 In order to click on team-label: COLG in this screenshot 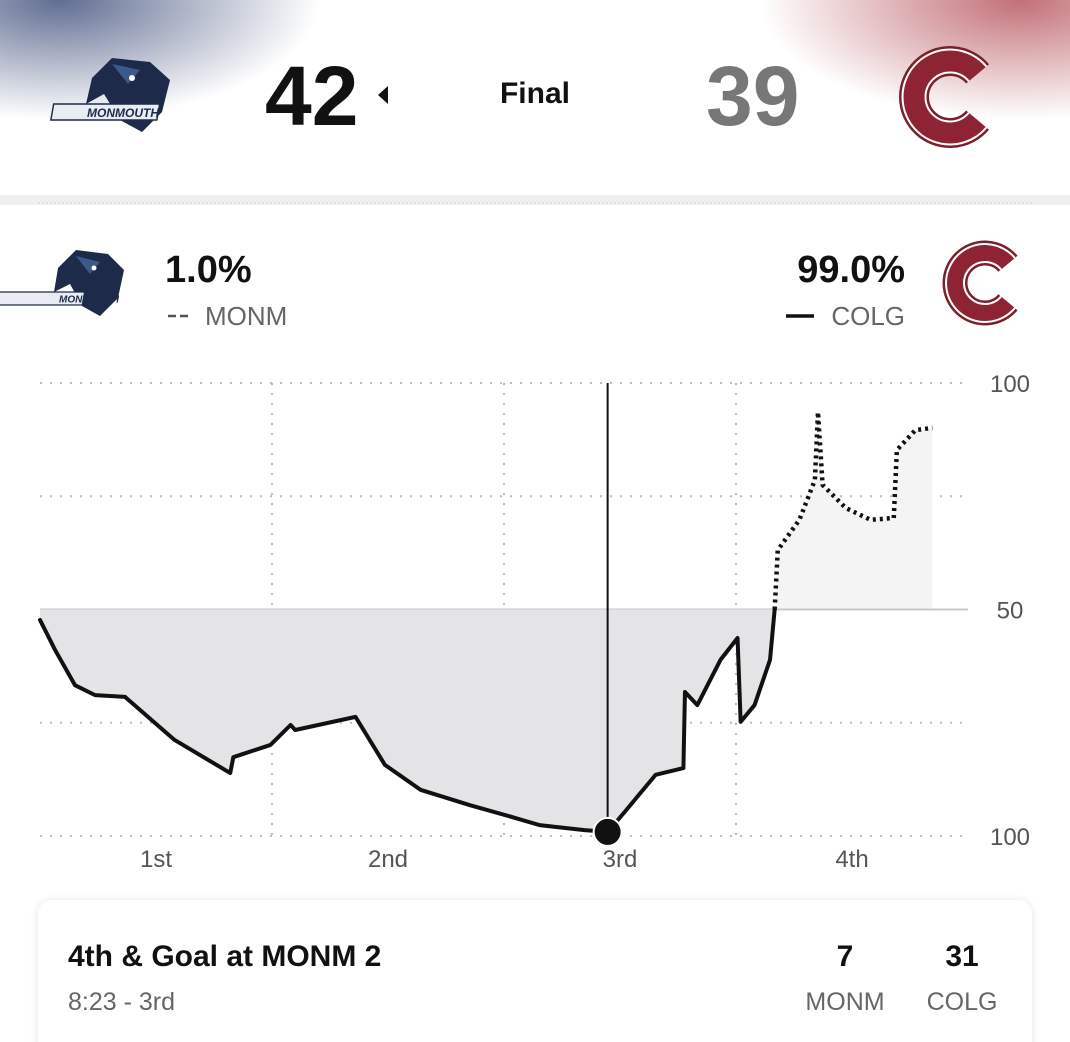, I will do `click(962, 1002)`.